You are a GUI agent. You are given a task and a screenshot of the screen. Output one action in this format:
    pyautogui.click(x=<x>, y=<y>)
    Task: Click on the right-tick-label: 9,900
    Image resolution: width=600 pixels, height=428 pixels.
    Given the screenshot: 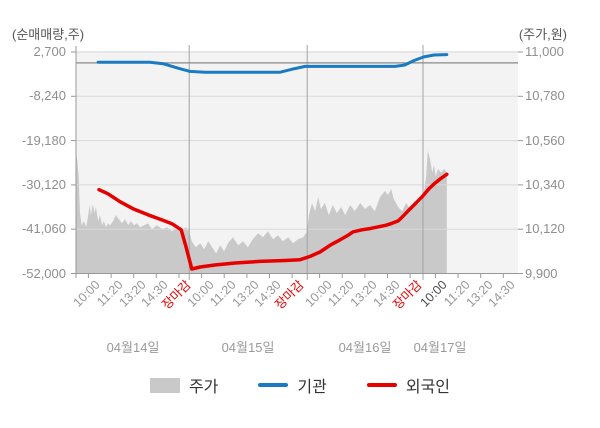 What is the action you would take?
    pyautogui.click(x=541, y=273)
    